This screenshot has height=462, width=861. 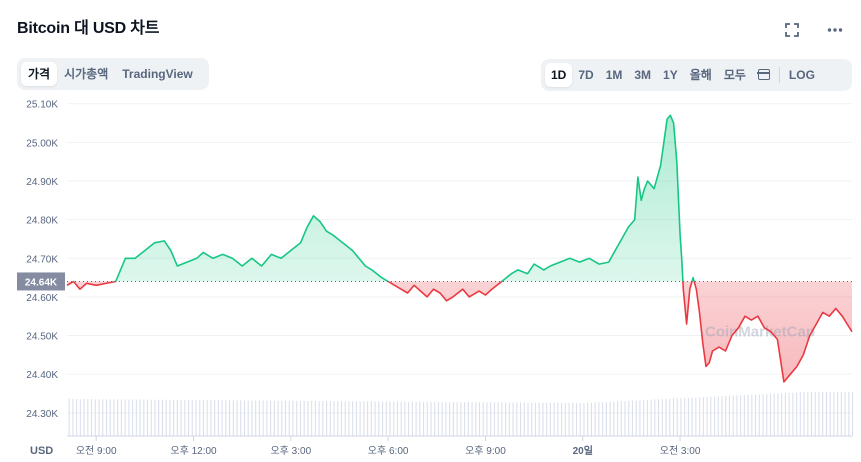 What do you see at coordinates (586, 75) in the screenshot?
I see `range-7d: 7D` at bounding box center [586, 75].